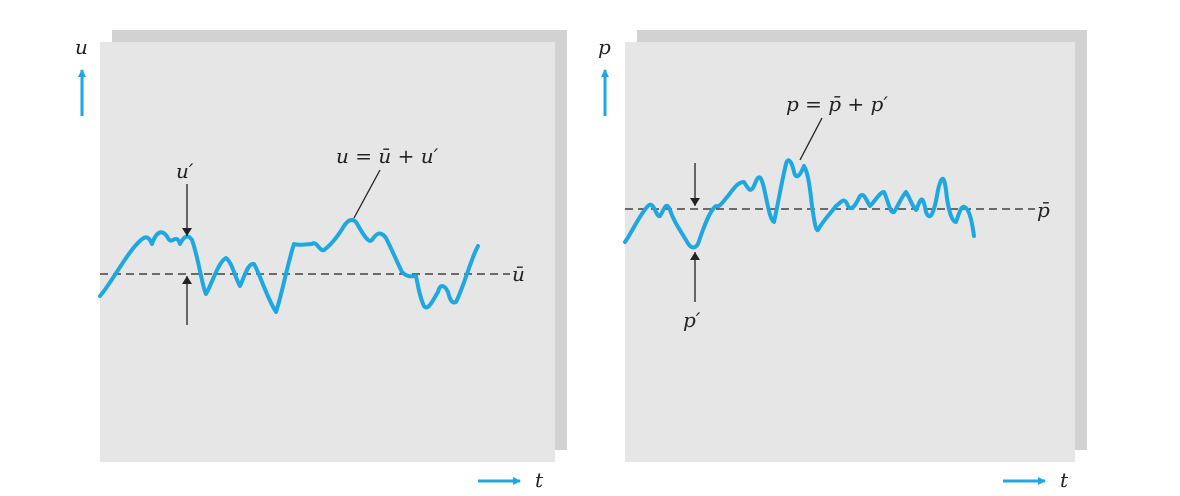  Describe the element at coordinates (604, 47) in the screenshot. I see `right-y-axis-label: p` at that location.